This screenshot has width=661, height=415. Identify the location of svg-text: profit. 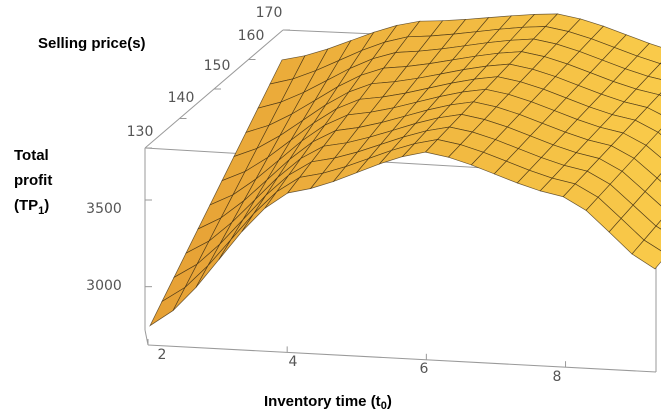
(33, 180).